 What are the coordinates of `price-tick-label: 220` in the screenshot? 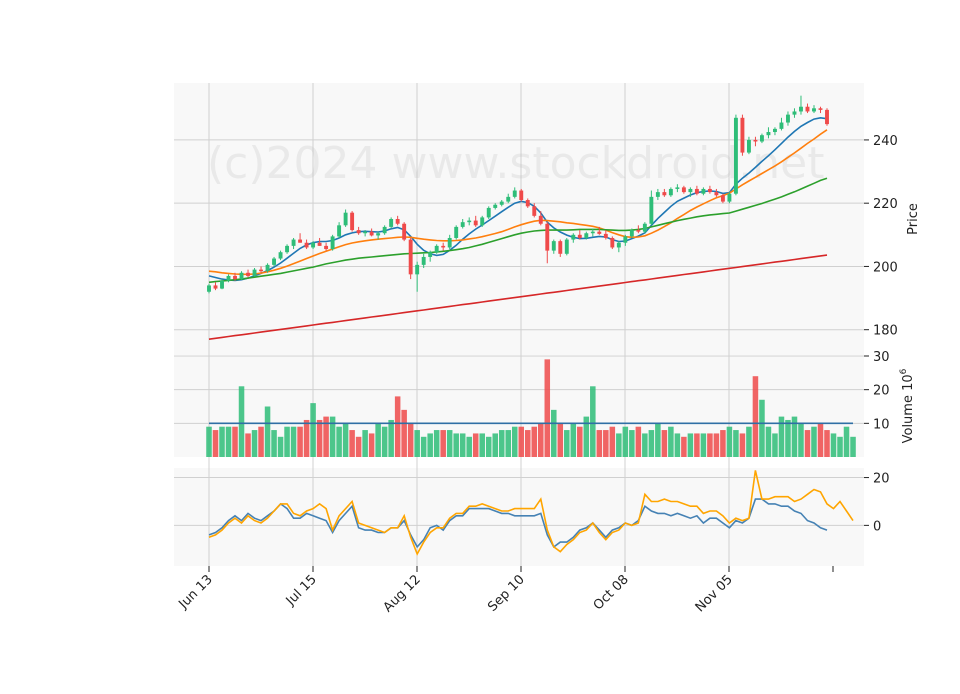 It's located at (885, 204).